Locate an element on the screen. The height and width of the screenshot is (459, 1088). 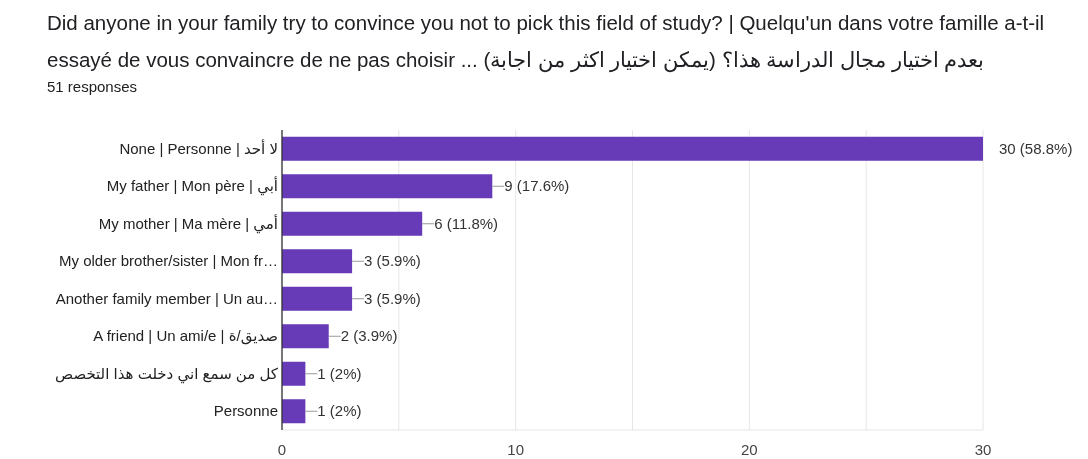
data-label: 30 (58.8%) is located at coordinates (1036, 148).